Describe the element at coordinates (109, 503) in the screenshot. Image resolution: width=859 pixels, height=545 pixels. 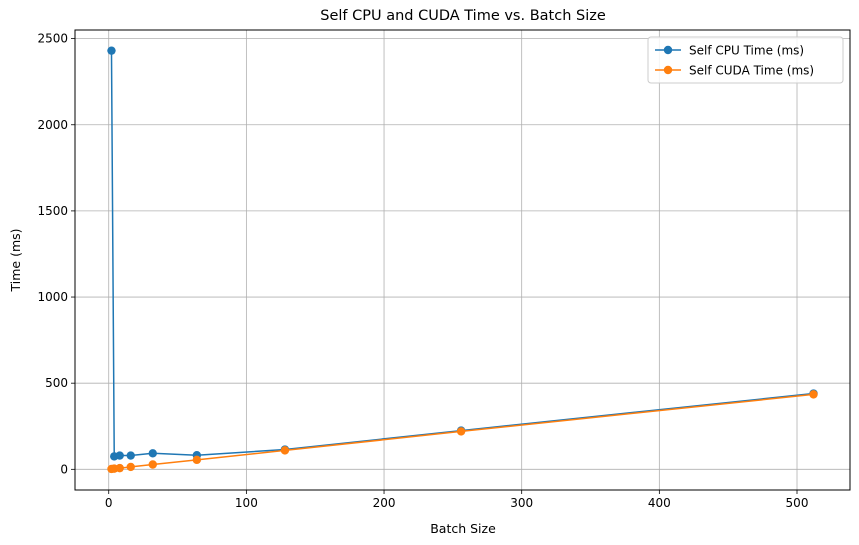
I see `x-tick-label: 0` at that location.